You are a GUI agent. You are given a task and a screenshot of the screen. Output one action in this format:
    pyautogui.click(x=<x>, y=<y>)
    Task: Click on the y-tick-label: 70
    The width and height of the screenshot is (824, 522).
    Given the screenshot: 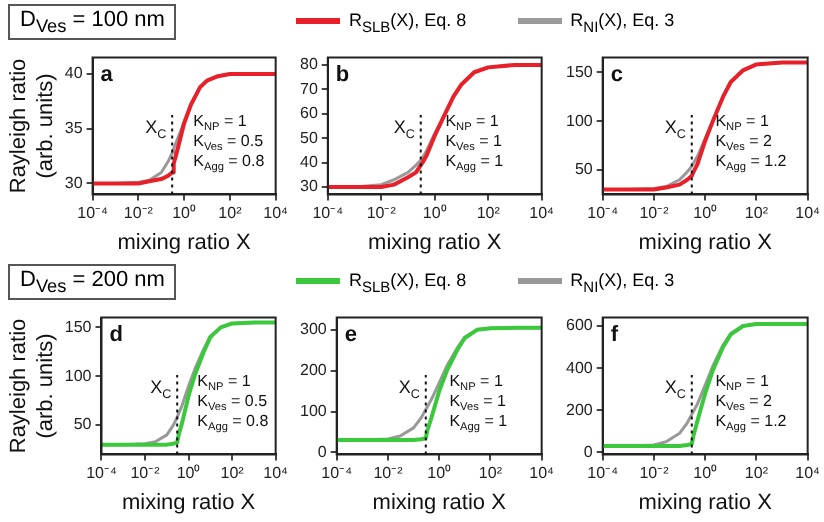 What is the action you would take?
    pyautogui.click(x=309, y=88)
    